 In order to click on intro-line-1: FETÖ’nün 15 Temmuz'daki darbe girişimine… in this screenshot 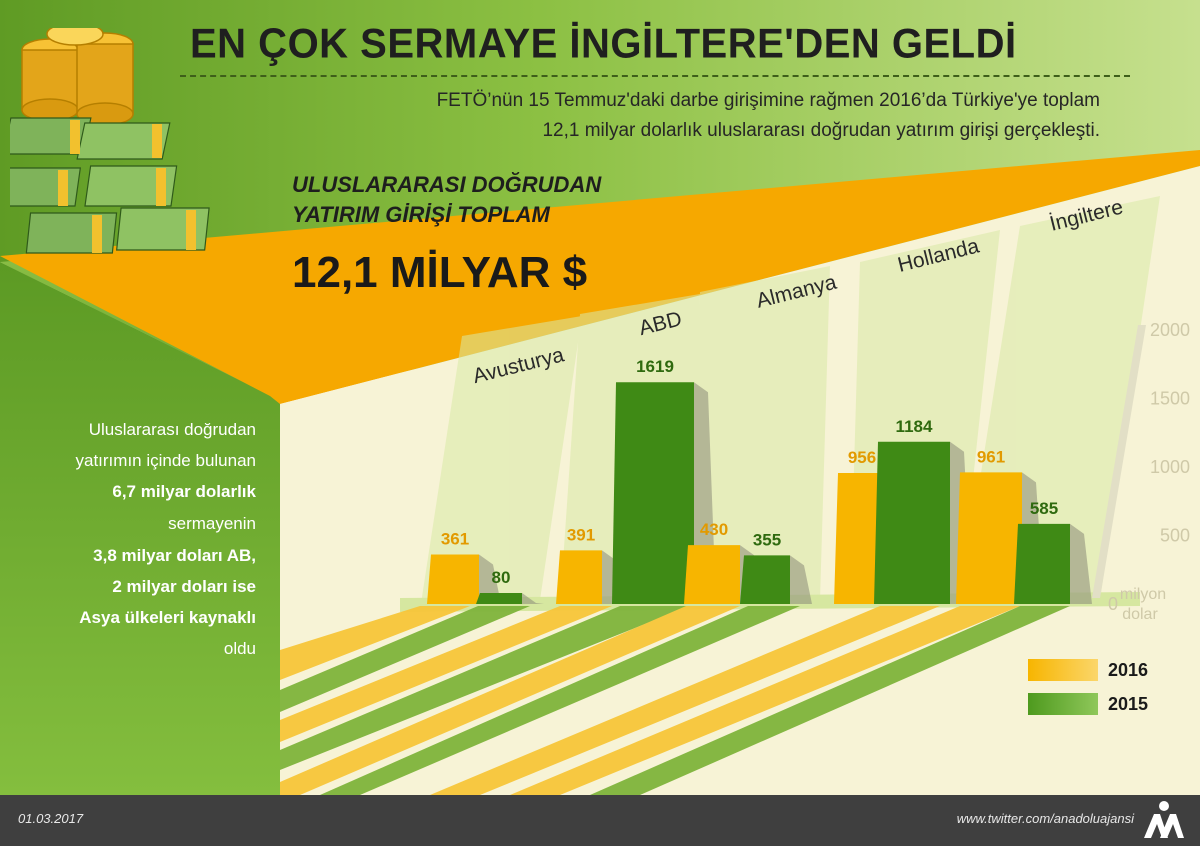, I will do `click(768, 100)`.